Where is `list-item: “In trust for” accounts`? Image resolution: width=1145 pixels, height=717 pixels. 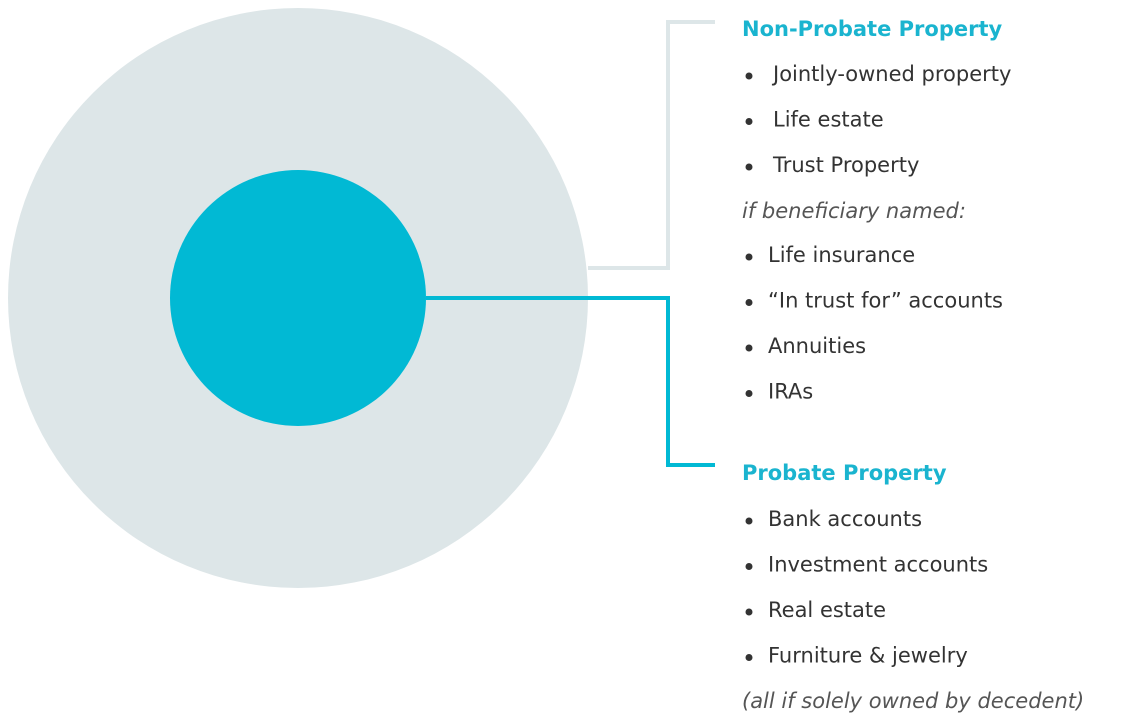 list-item: “In trust for” accounts is located at coordinates (885, 301).